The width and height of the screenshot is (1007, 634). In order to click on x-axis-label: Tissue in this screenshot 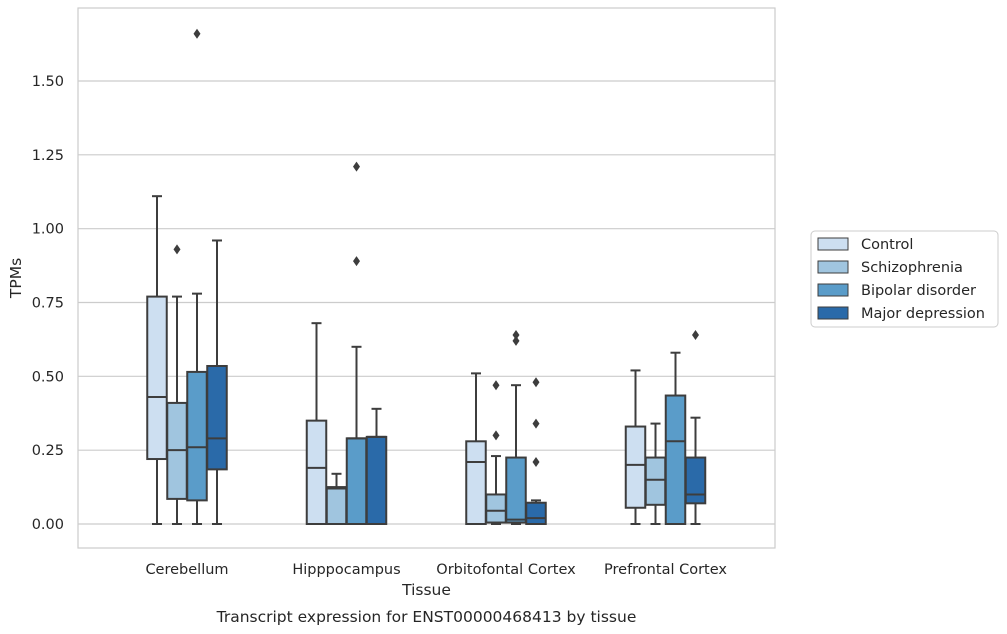, I will do `click(426, 590)`.